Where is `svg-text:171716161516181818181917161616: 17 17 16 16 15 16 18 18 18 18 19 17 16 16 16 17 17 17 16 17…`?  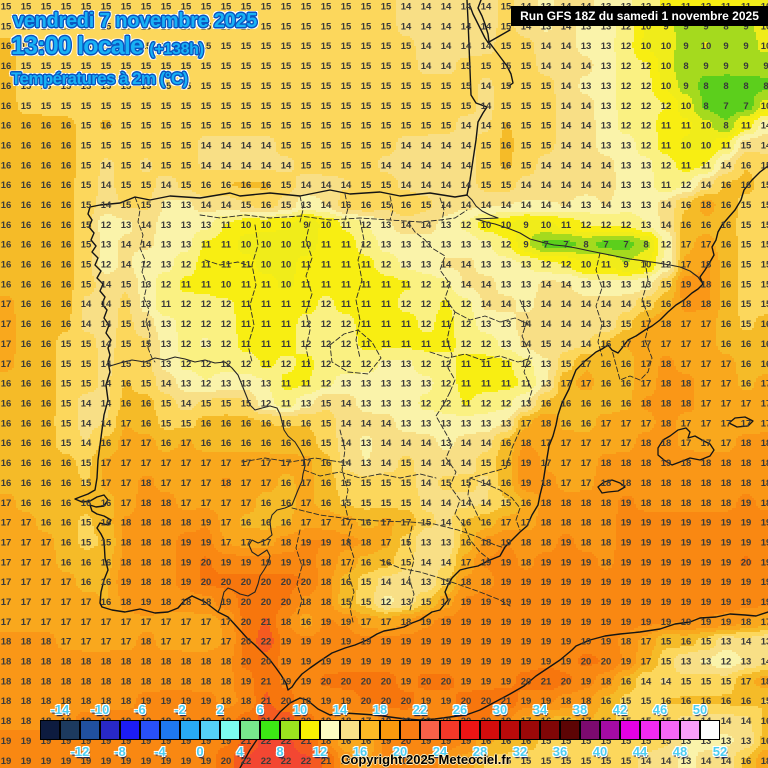 svg-text:171716161516181818181917161616: 17 17 16 16 15 16 18 18 18 18 19 17 16 16 16 17 17 17 16 17… is located at coordinates (384, 523).